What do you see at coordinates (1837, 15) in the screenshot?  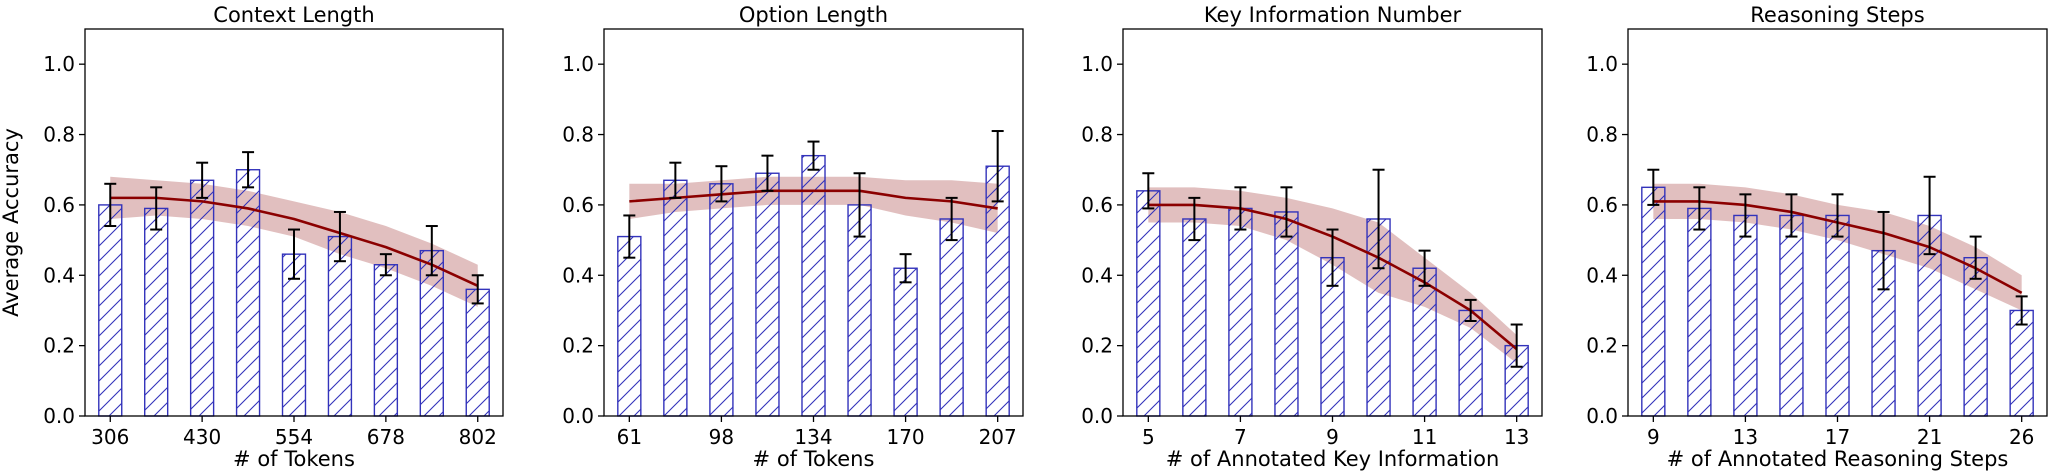 I see `panel-4-title: Reasoning Steps` at bounding box center [1837, 15].